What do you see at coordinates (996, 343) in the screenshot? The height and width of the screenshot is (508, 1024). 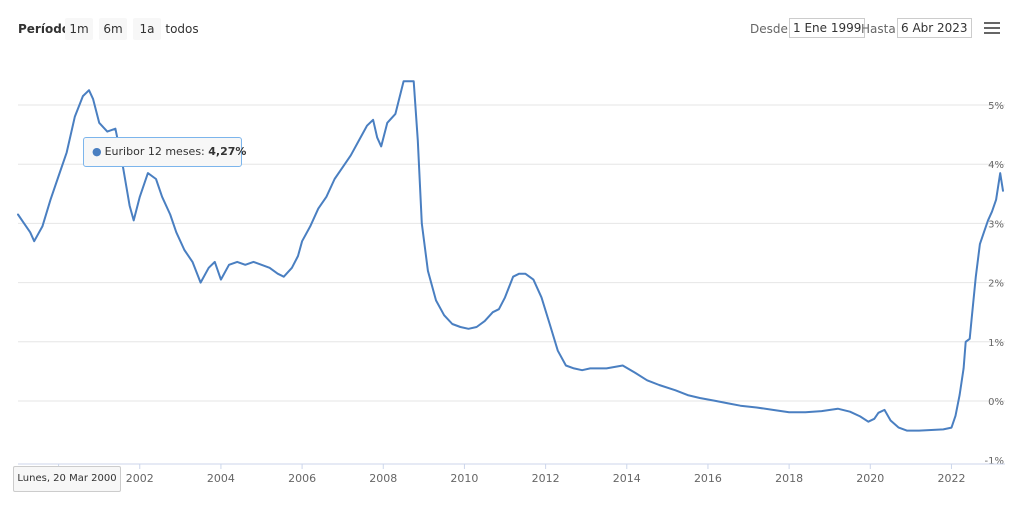 I see `y-tick-label: 1%` at bounding box center [996, 343].